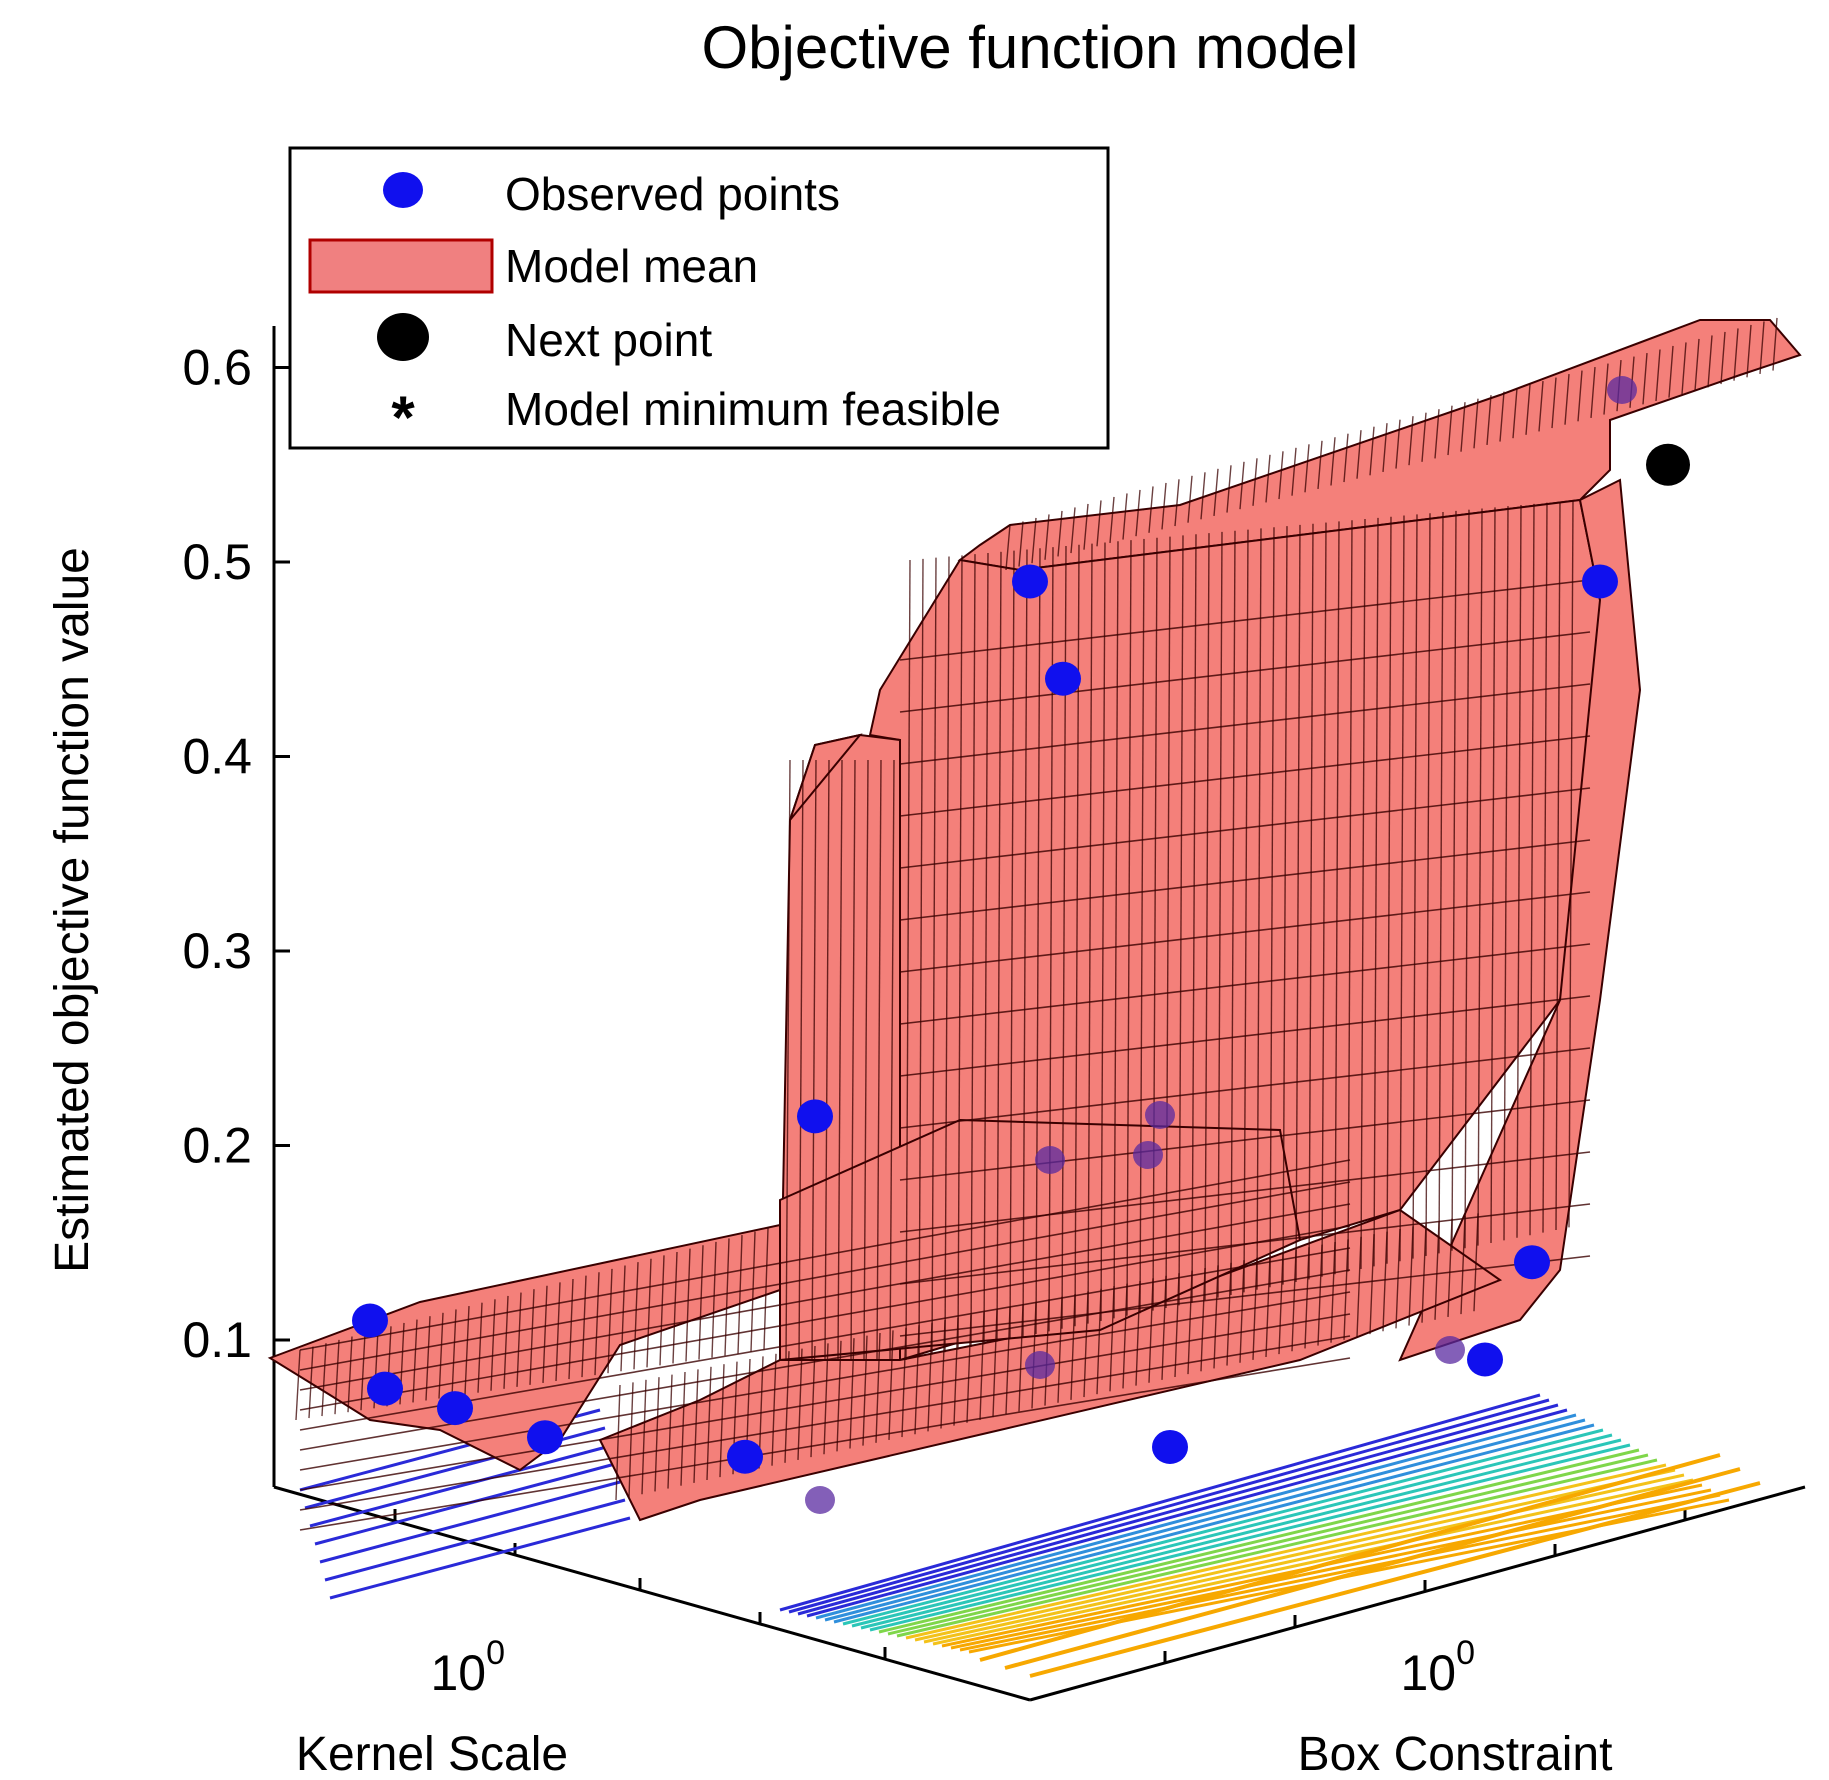 The width and height of the screenshot is (1829, 1780). I want to click on z-tick-label: 0.4, so click(217, 757).